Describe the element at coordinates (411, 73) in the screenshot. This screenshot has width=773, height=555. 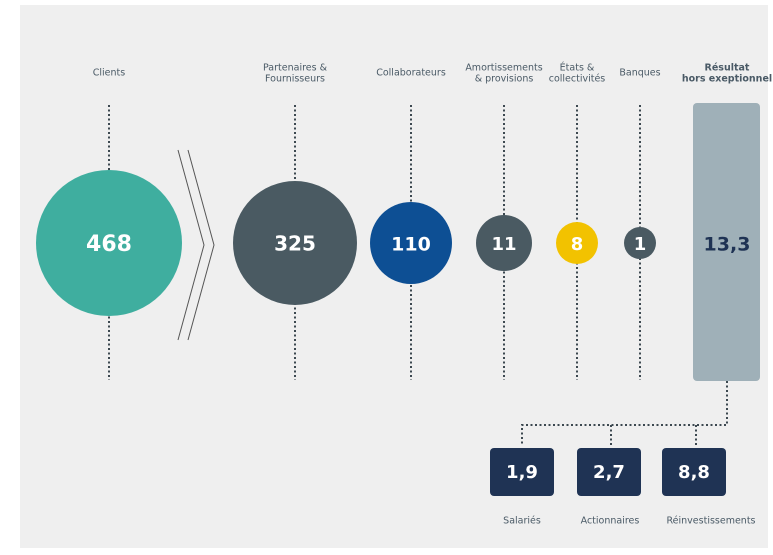
I see `node-label: Collaborateurs` at that location.